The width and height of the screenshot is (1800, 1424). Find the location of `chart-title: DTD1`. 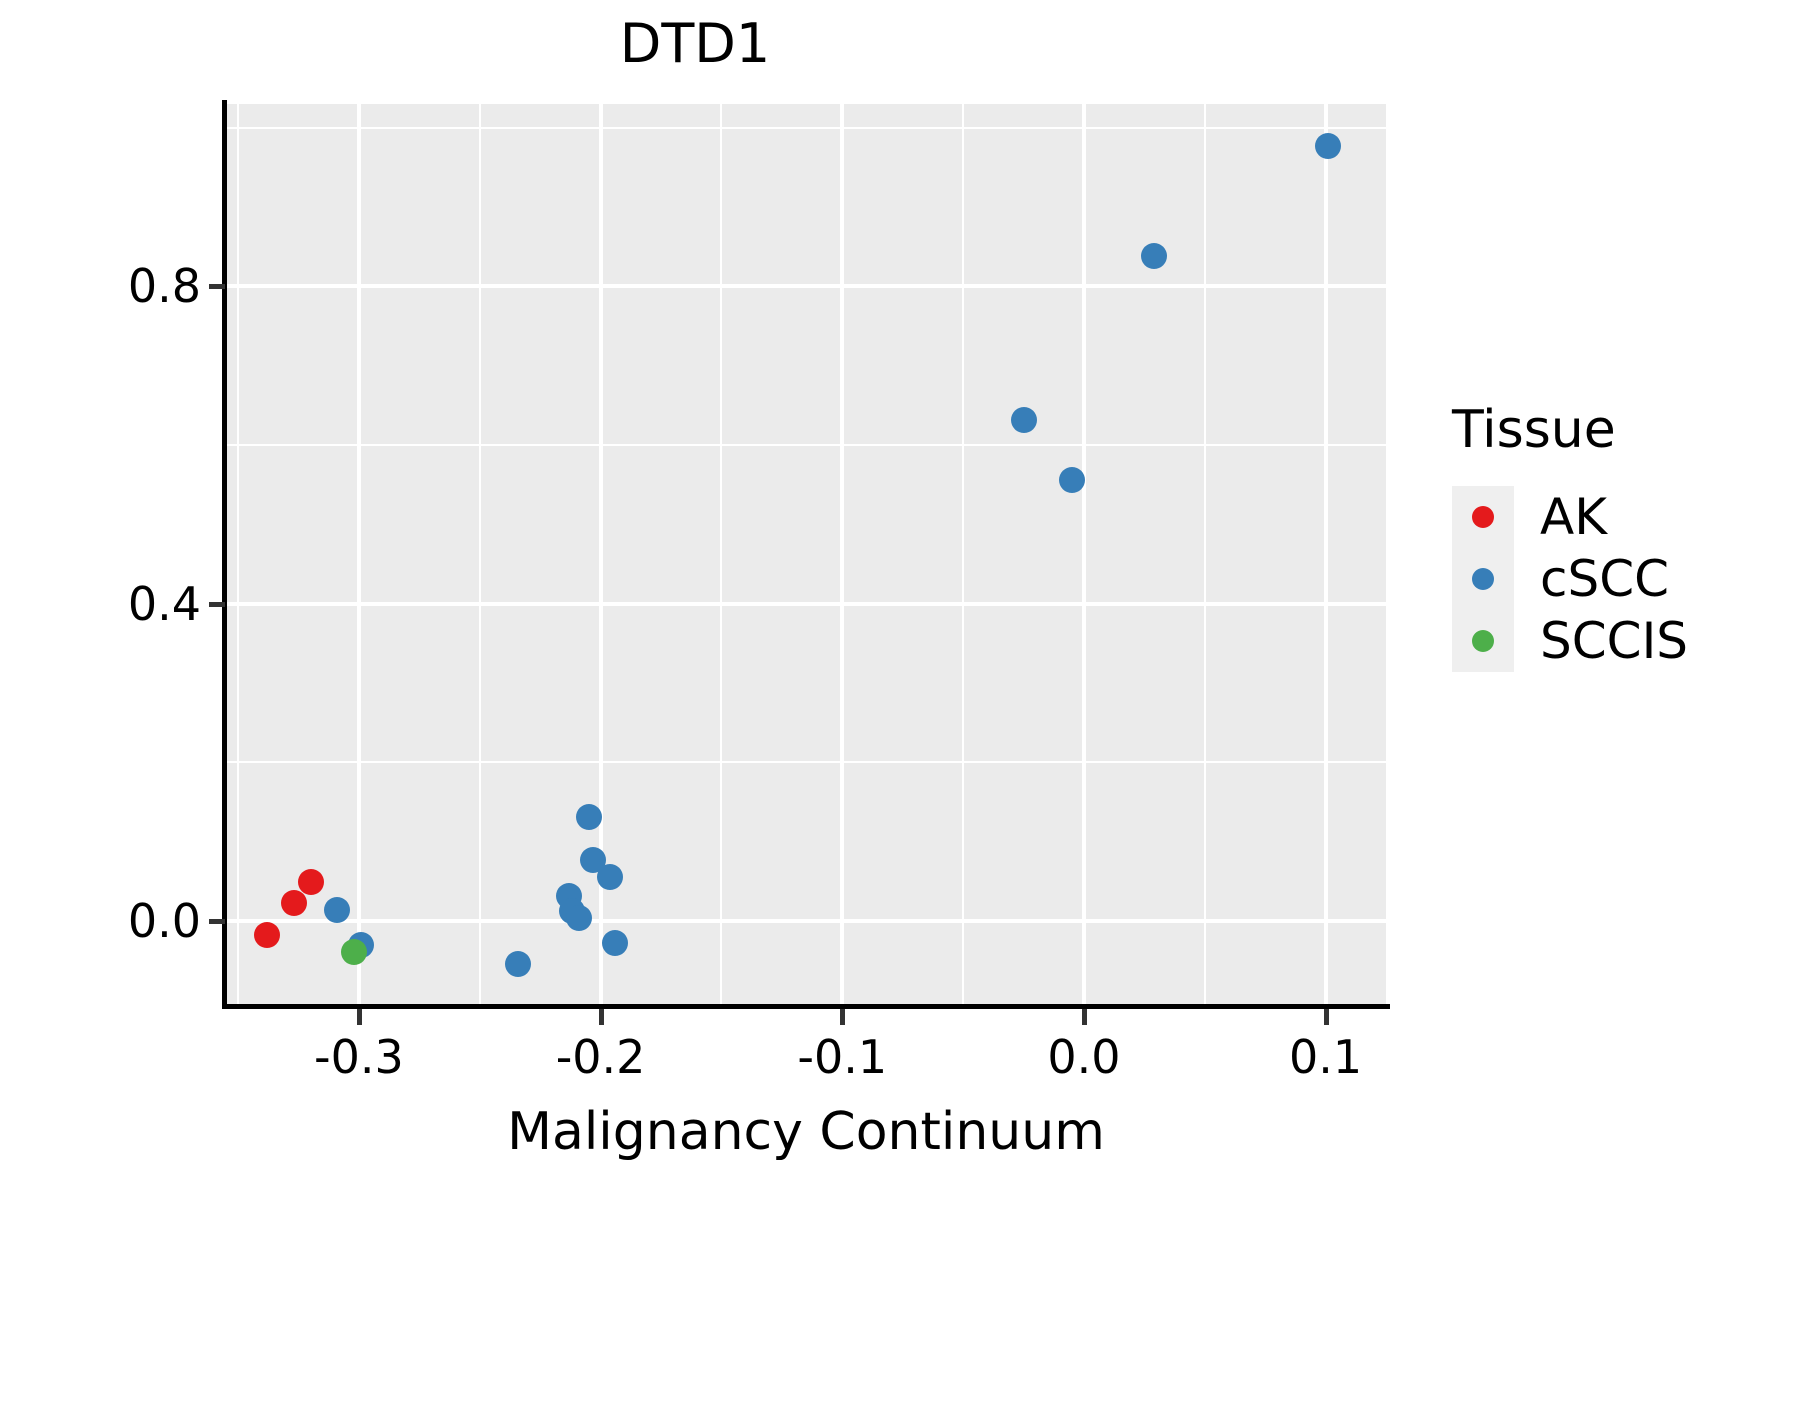

chart-title: DTD1 is located at coordinates (695, 43).